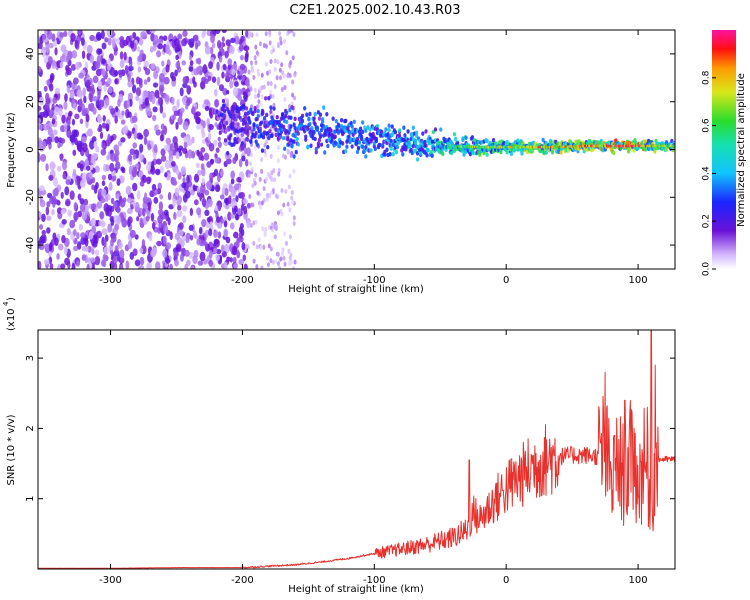 Image resolution: width=750 pixels, height=600 pixels. Describe the element at coordinates (638, 280) in the screenshot. I see `spectrogram-x-tick-label: 100` at that location.